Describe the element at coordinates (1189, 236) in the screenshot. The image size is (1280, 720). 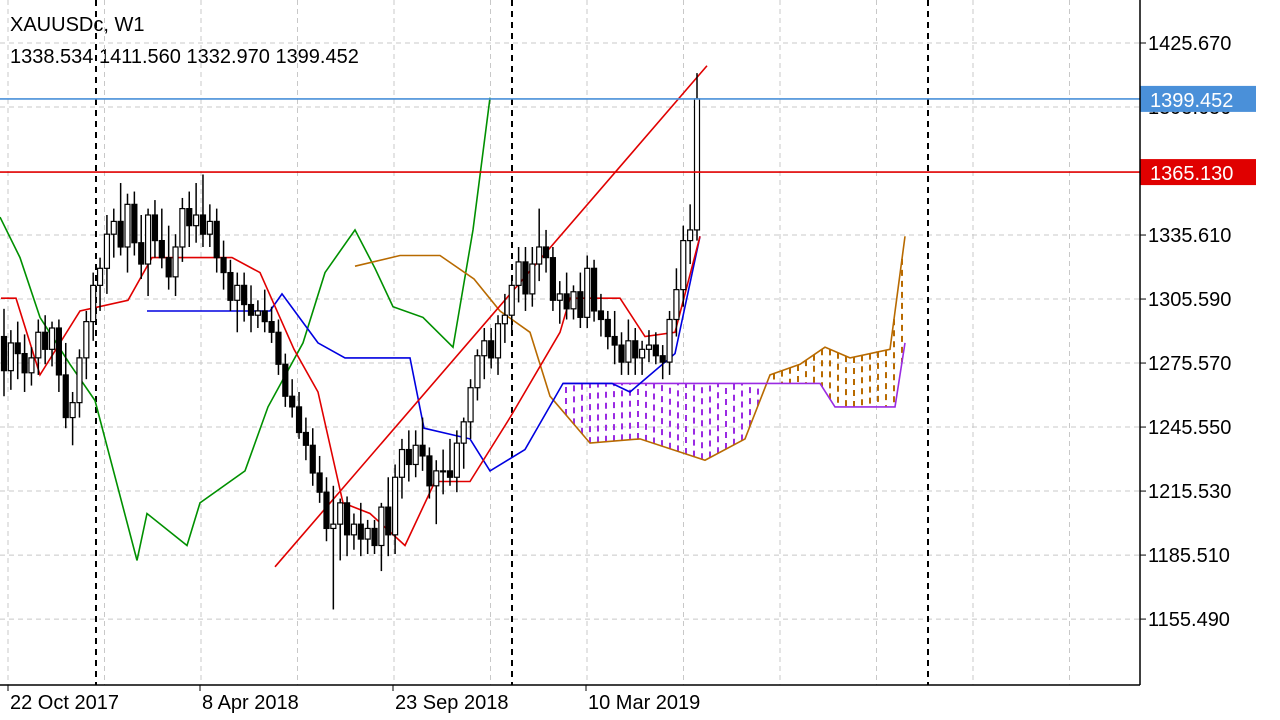
I see `y-tick-label: 1335.610` at that location.